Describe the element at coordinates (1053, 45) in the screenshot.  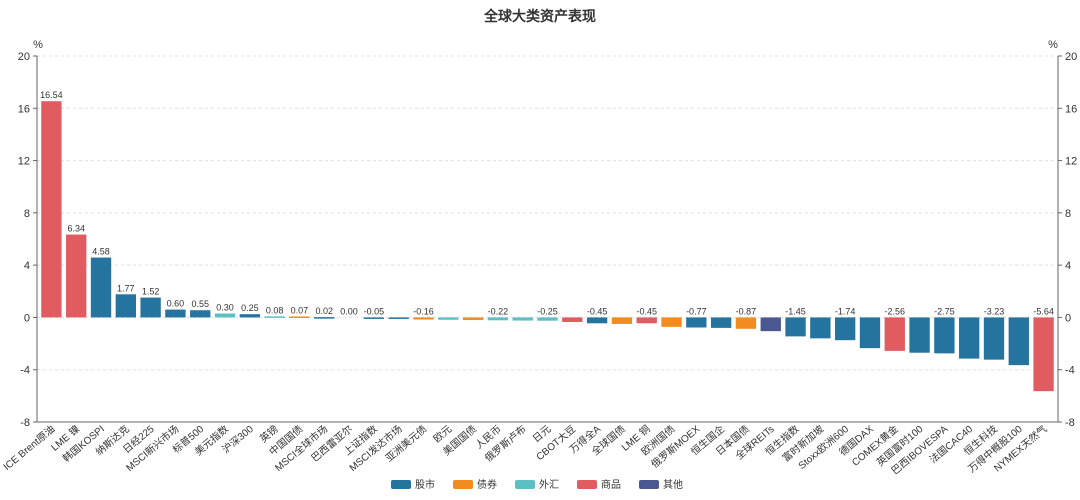
I see `y-axis-unit-right: %` at that location.